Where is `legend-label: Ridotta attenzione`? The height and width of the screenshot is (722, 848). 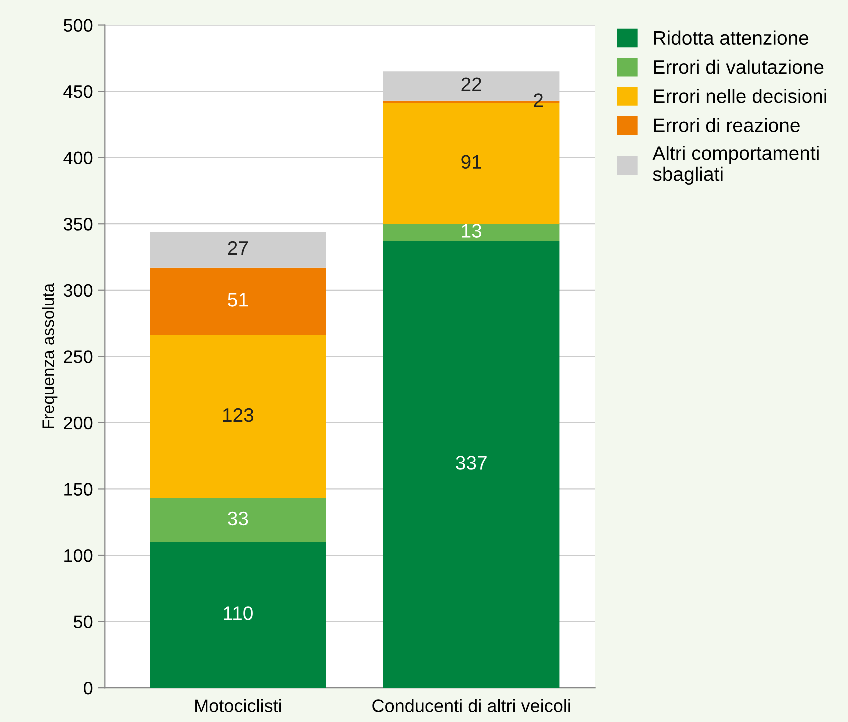 legend-label: Ridotta attenzione is located at coordinates (731, 38).